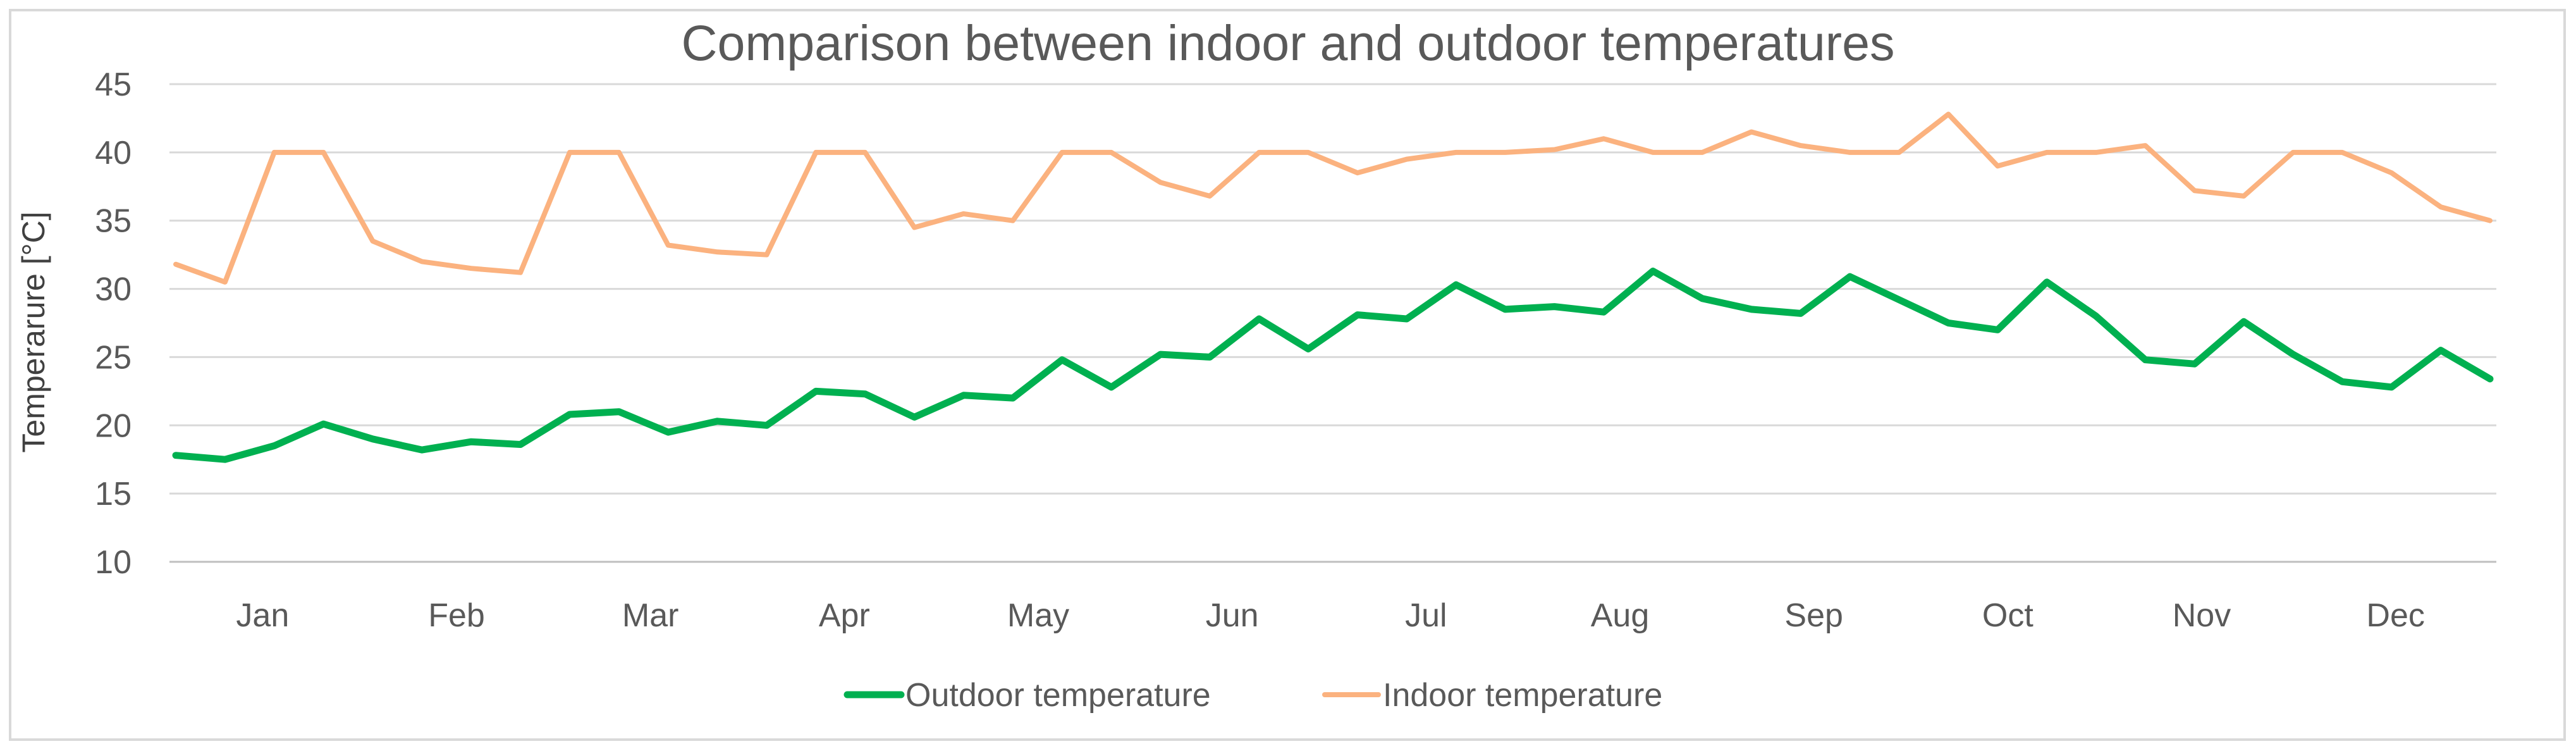  I want to click on x-tick-label: Apr, so click(844, 615).